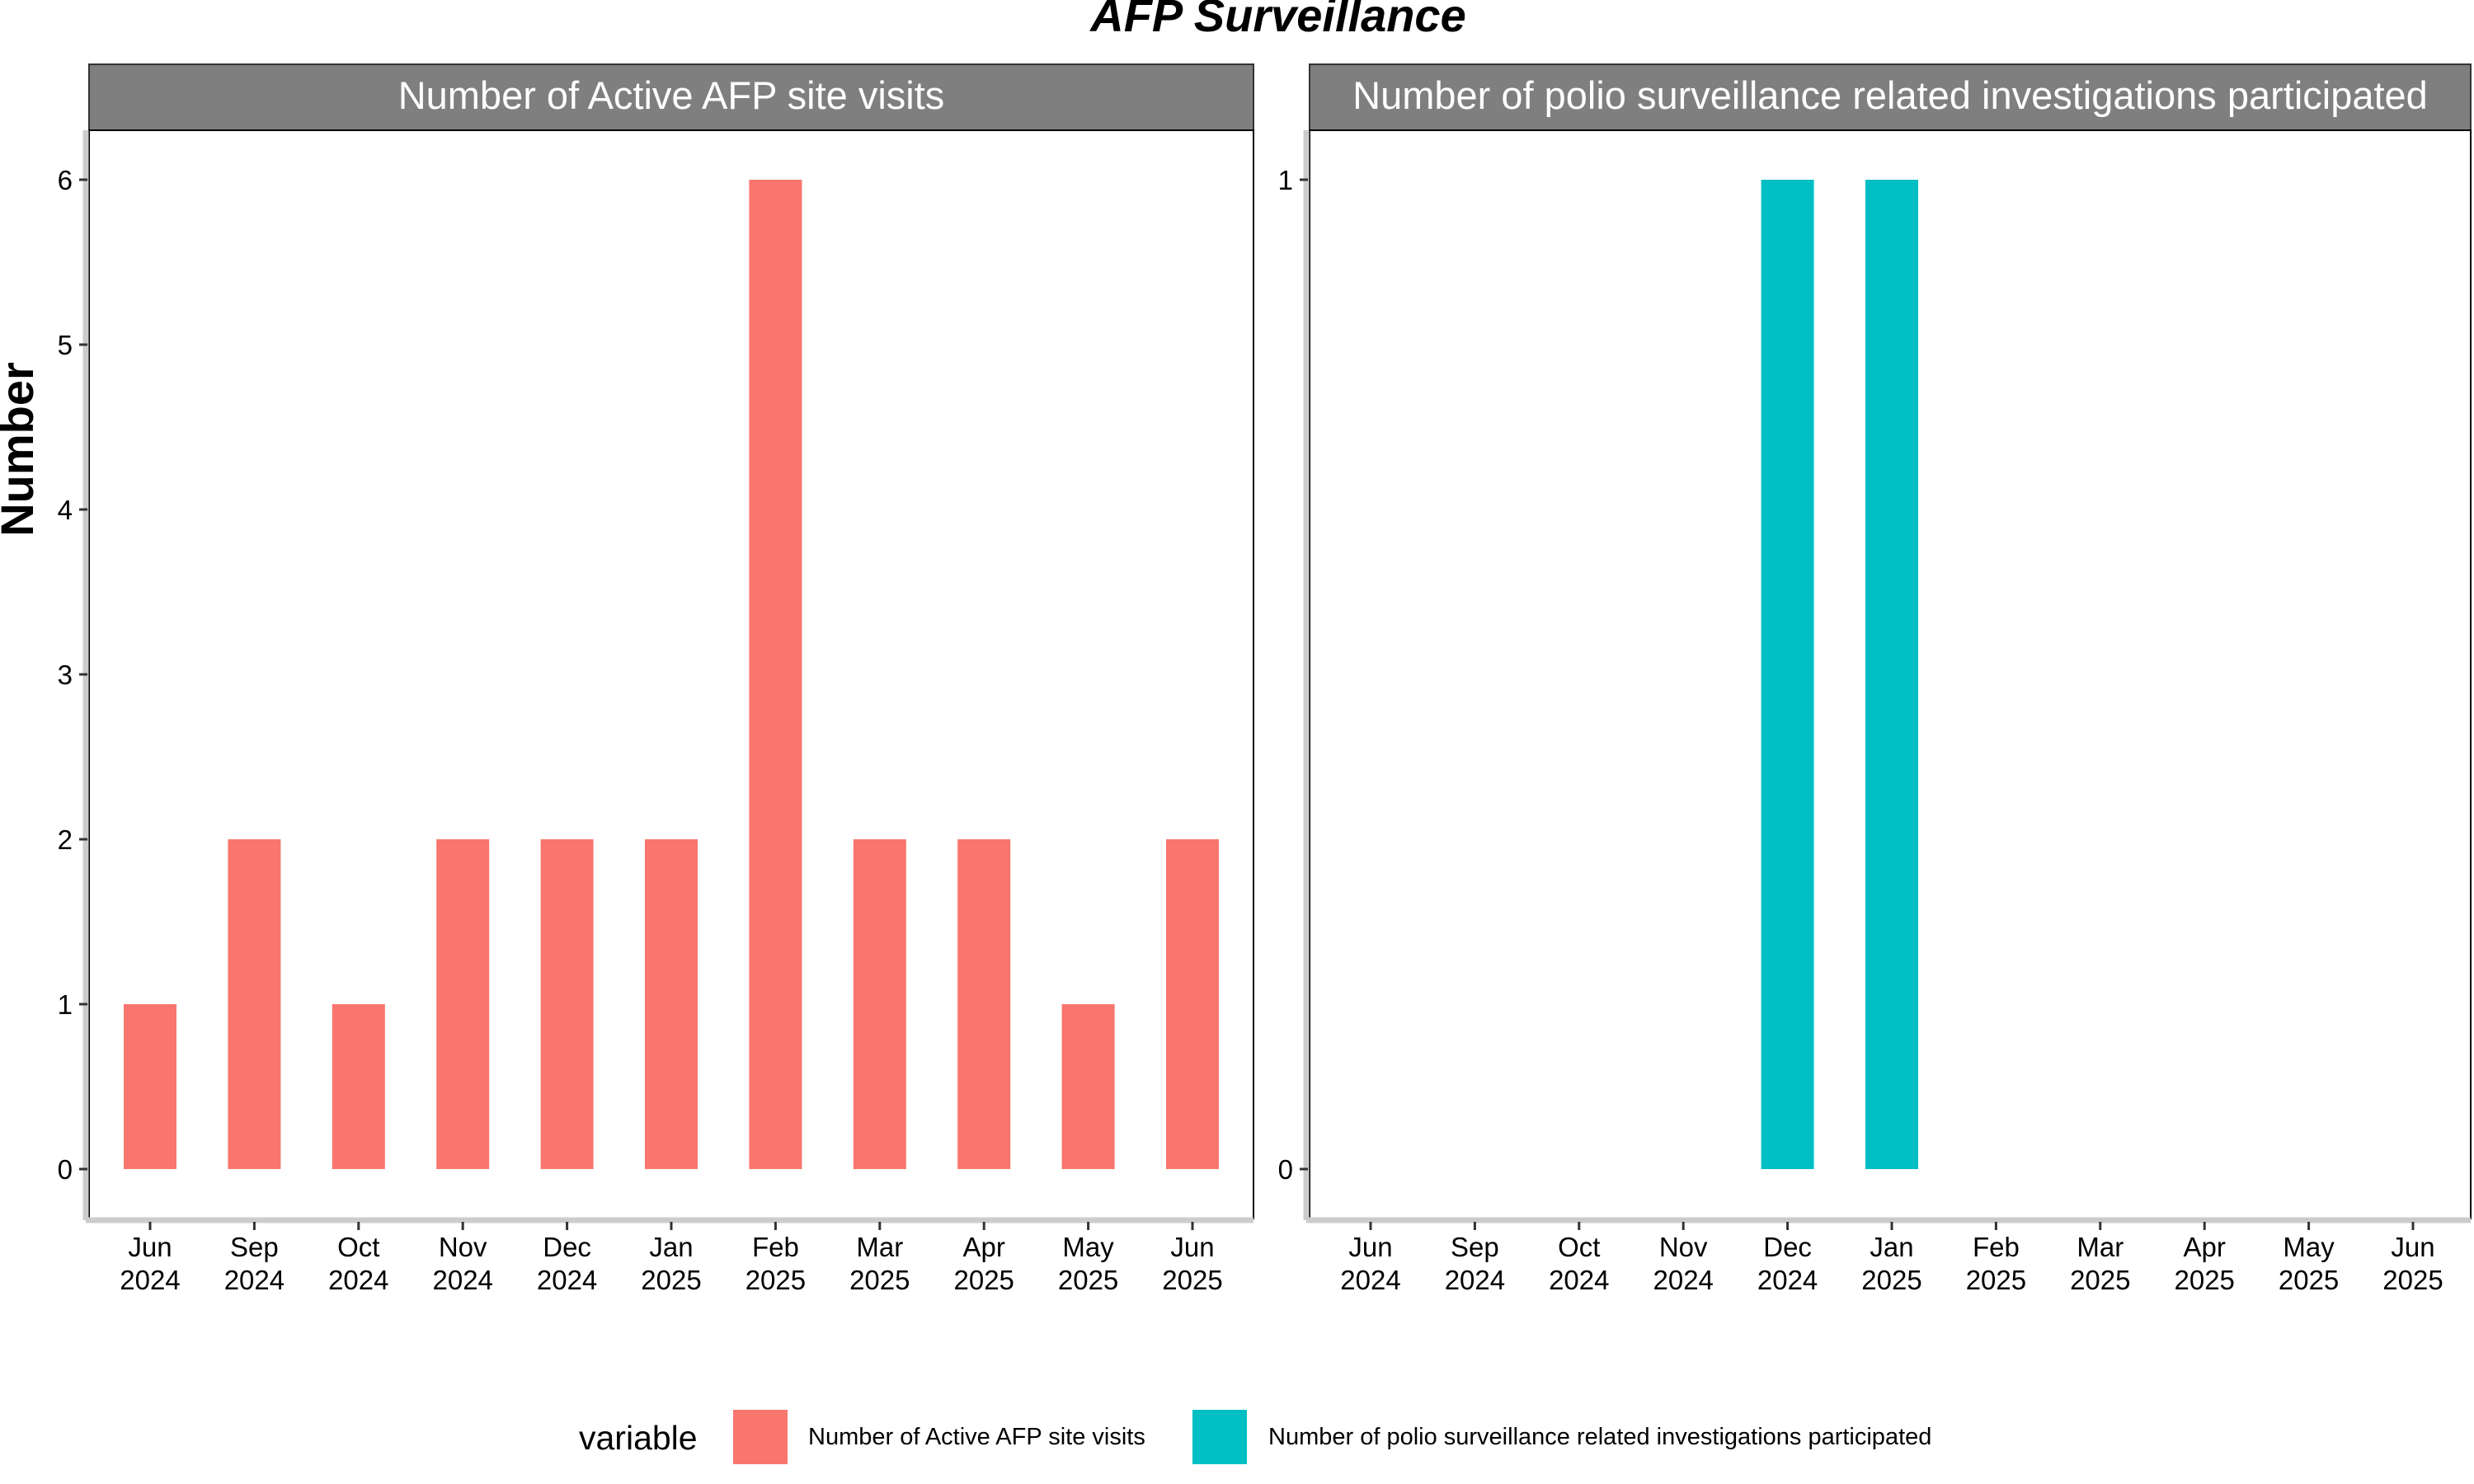 The height and width of the screenshot is (1484, 2474). Describe the element at coordinates (65, 345) in the screenshot. I see `y-tick-label: 5` at that location.